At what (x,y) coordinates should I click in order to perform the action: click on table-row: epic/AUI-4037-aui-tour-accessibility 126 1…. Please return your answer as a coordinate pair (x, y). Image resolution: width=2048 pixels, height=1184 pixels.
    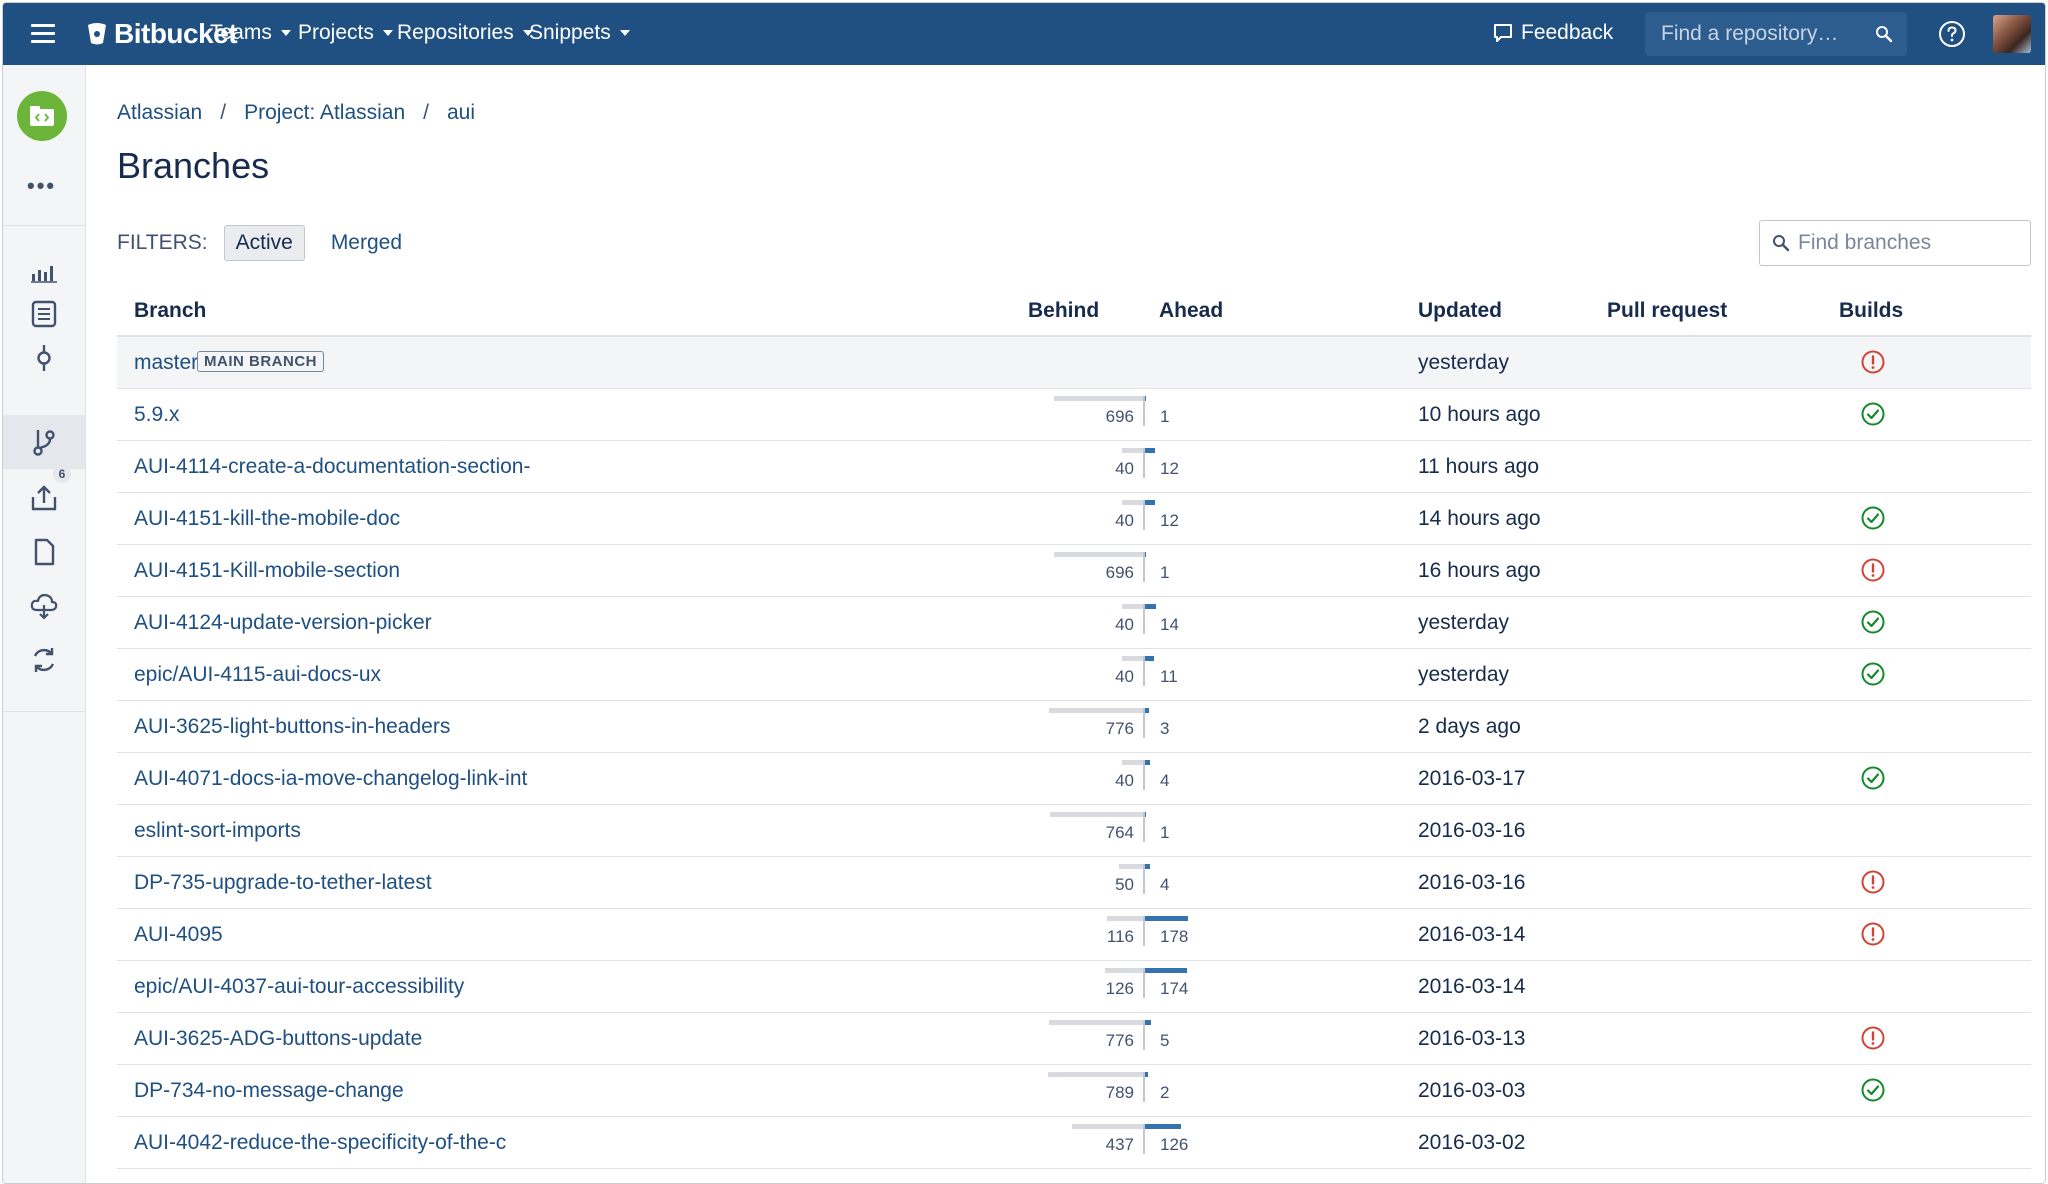
    Looking at the image, I should click on (1074, 987).